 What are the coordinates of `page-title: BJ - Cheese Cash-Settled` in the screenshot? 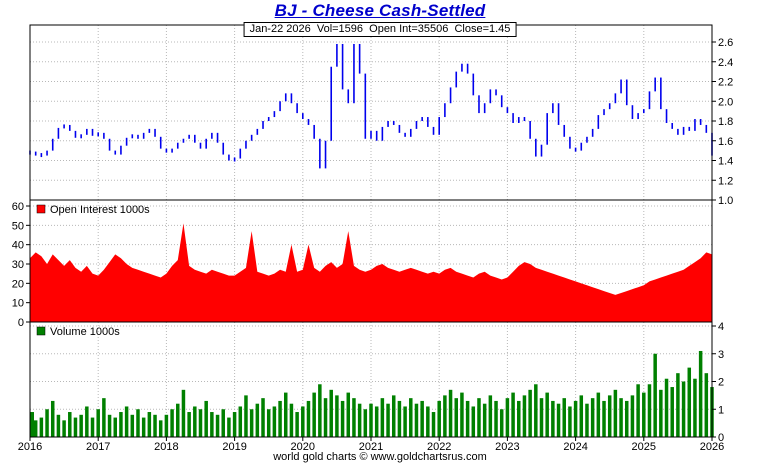 It's located at (380, 10).